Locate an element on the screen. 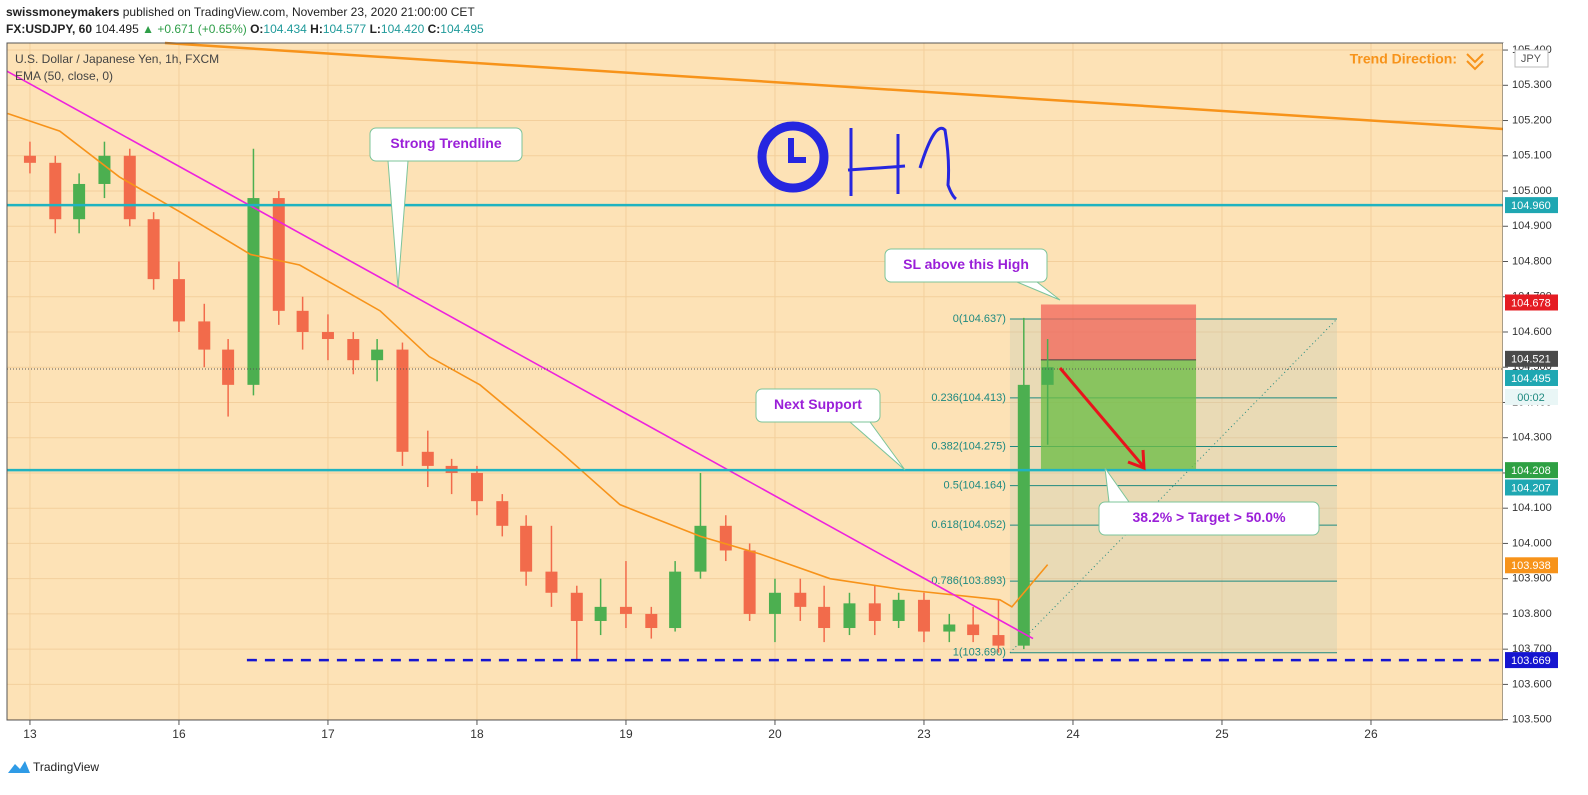 The image size is (1588, 795). y-tick-label: 103.500 is located at coordinates (1532, 720).